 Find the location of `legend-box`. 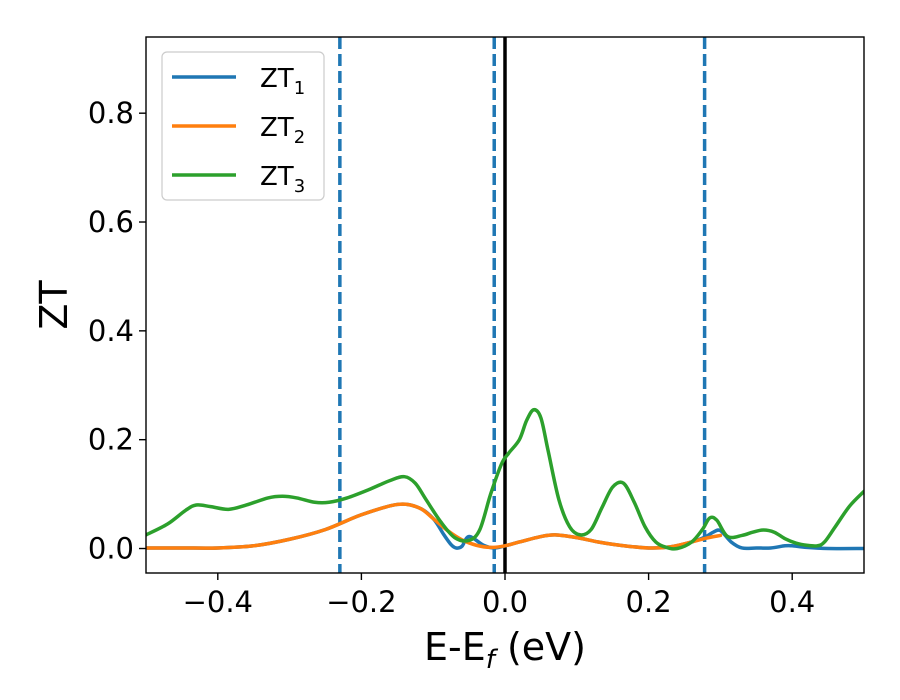

legend-box is located at coordinates (243, 126).